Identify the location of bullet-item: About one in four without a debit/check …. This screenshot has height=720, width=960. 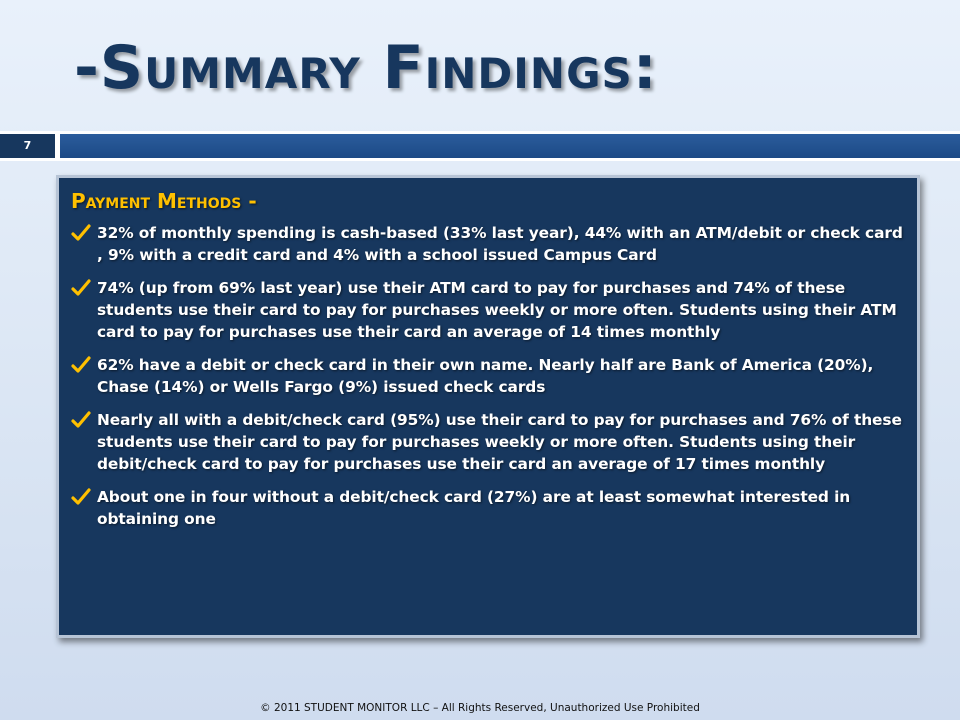
(488, 508).